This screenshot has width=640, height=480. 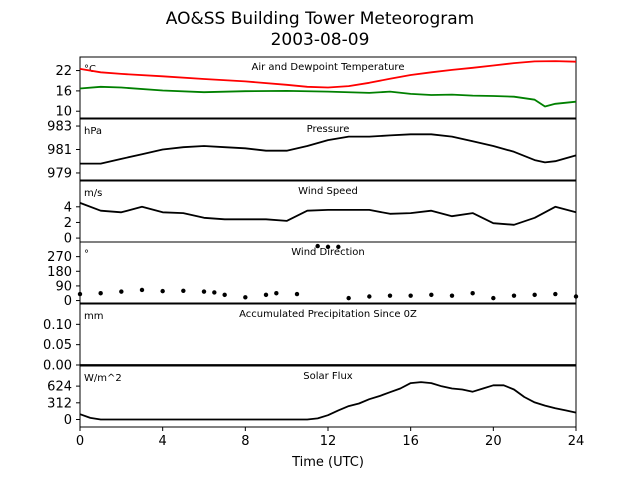 I want to click on y-tick-label: 312, so click(x=59, y=403).